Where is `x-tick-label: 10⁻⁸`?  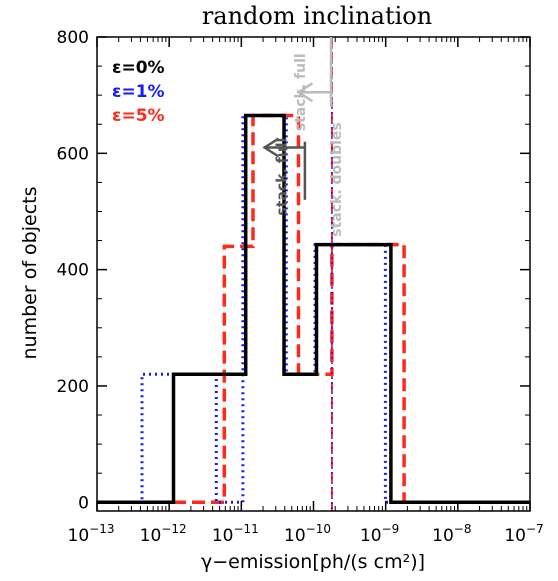 x-tick-label: 10⁻⁸ is located at coordinates (451, 534).